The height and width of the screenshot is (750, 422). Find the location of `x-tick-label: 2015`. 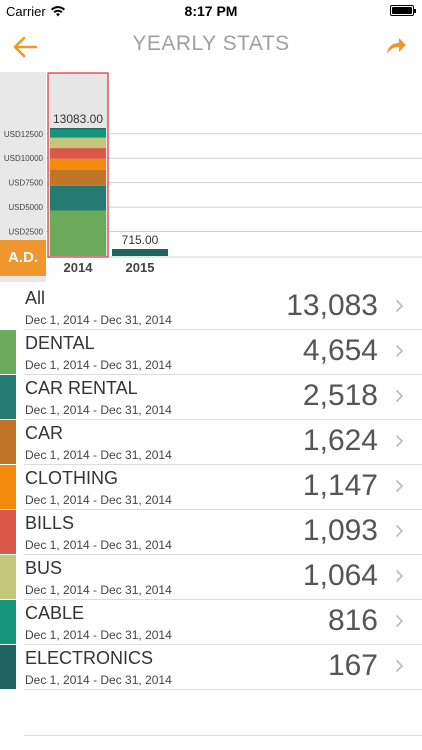

x-tick-label: 2015 is located at coordinates (140, 267).